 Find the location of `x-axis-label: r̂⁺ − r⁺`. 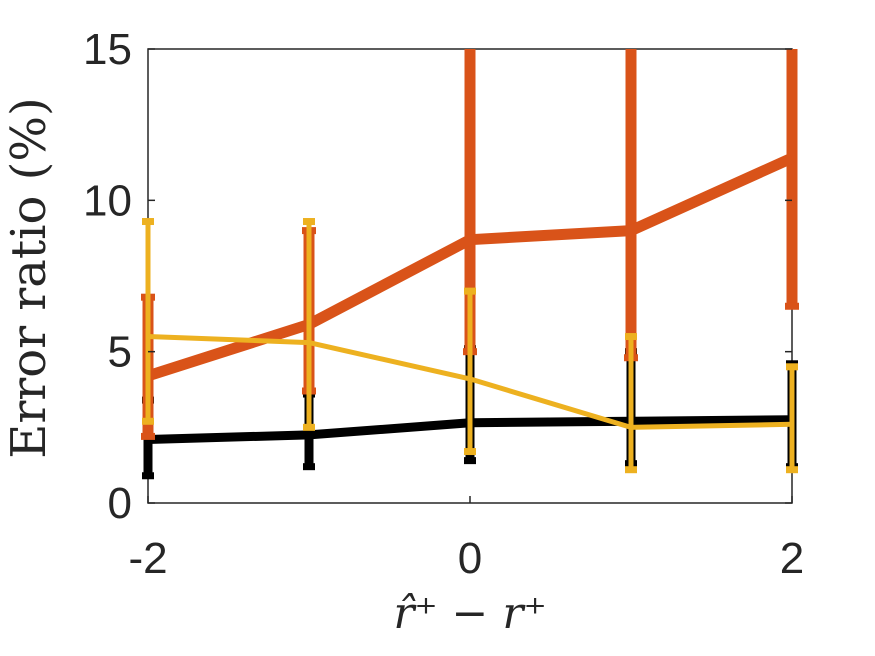

x-axis-label: r̂⁺ − r⁺ is located at coordinates (469, 613).